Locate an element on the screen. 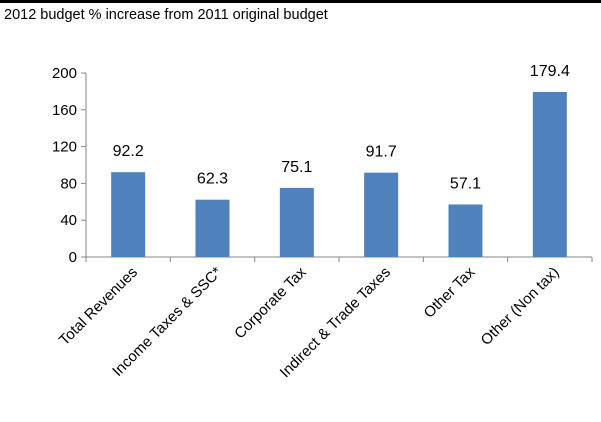 The image size is (601, 422). y-tick-label: 120 is located at coordinates (64, 147).